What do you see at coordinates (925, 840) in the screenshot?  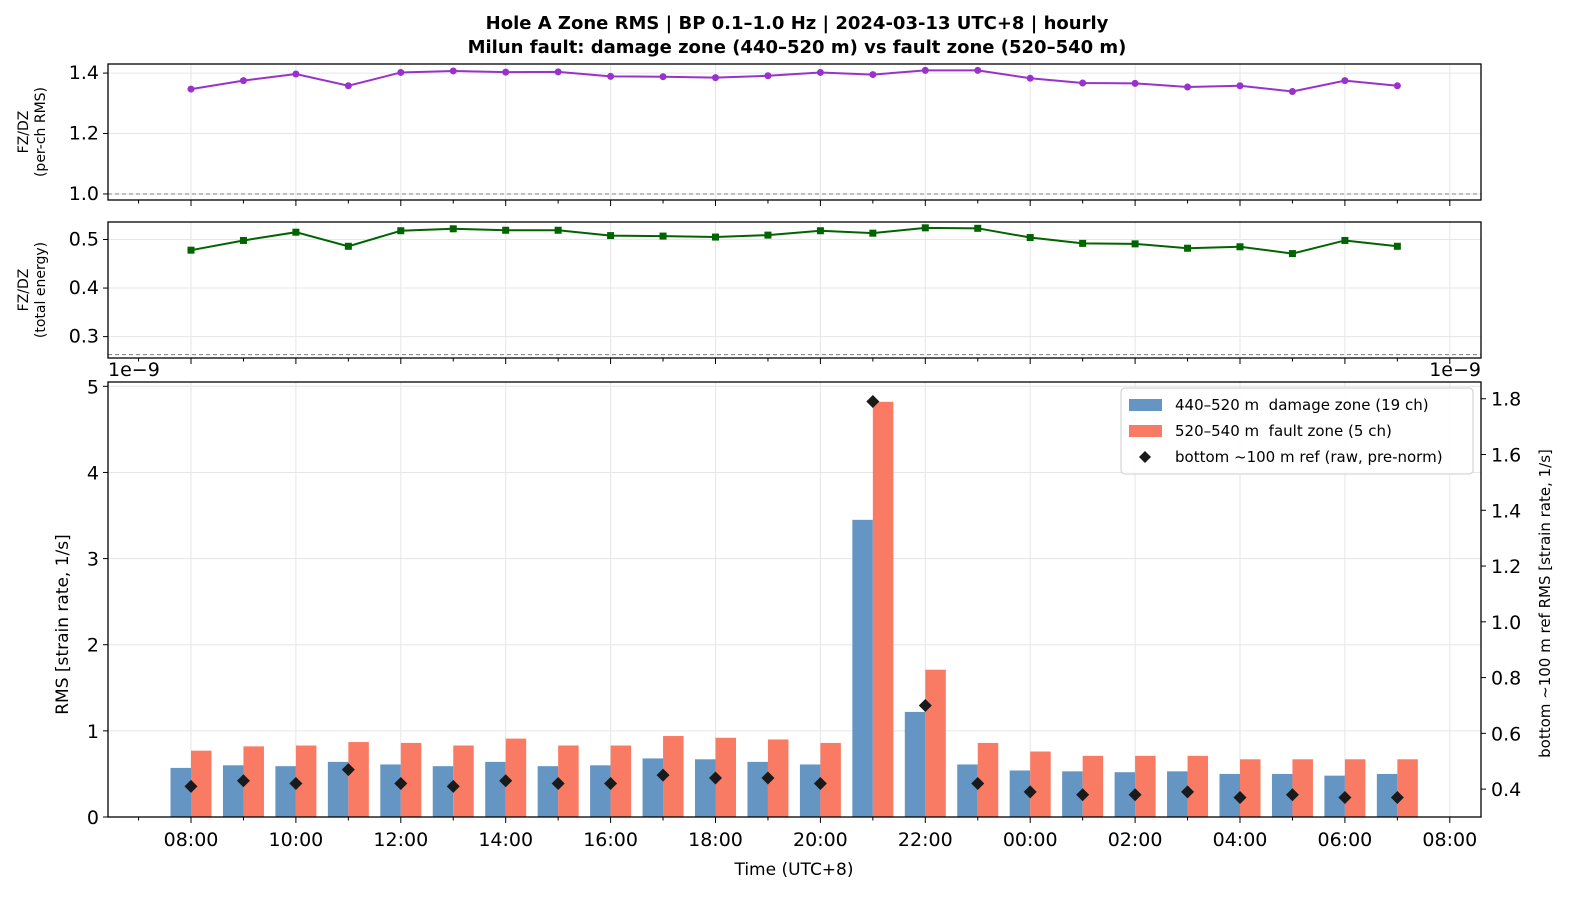 I see `bar-xtick-label: 22:00` at bounding box center [925, 840].